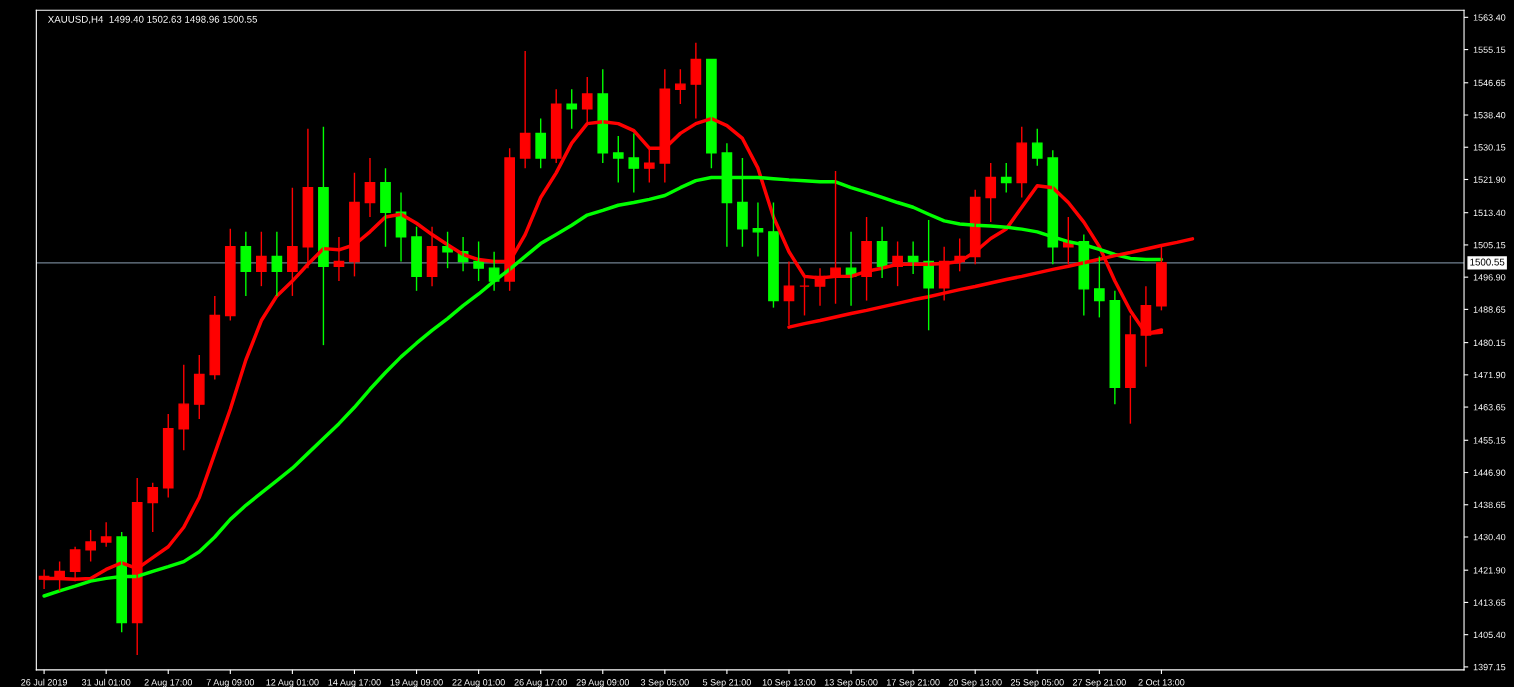 Image resolution: width=1514 pixels, height=687 pixels. Describe the element at coordinates (1489, 309) in the screenshot. I see `y-tick-label: 1488.65` at that location.